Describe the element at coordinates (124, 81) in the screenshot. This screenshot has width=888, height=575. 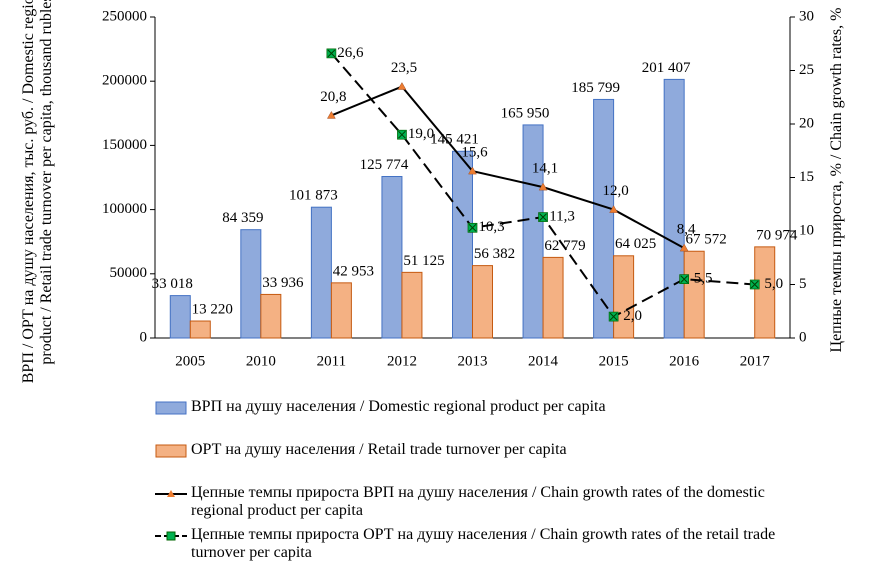
I see `y-tick-label: 200000` at that location.